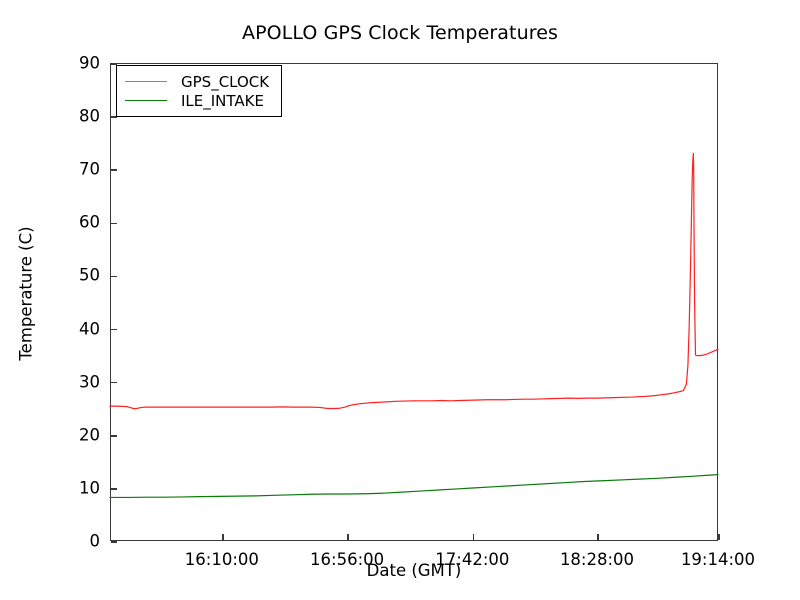  I want to click on legend: GPS_CLOCK ILE_INTAKE, so click(199, 91).